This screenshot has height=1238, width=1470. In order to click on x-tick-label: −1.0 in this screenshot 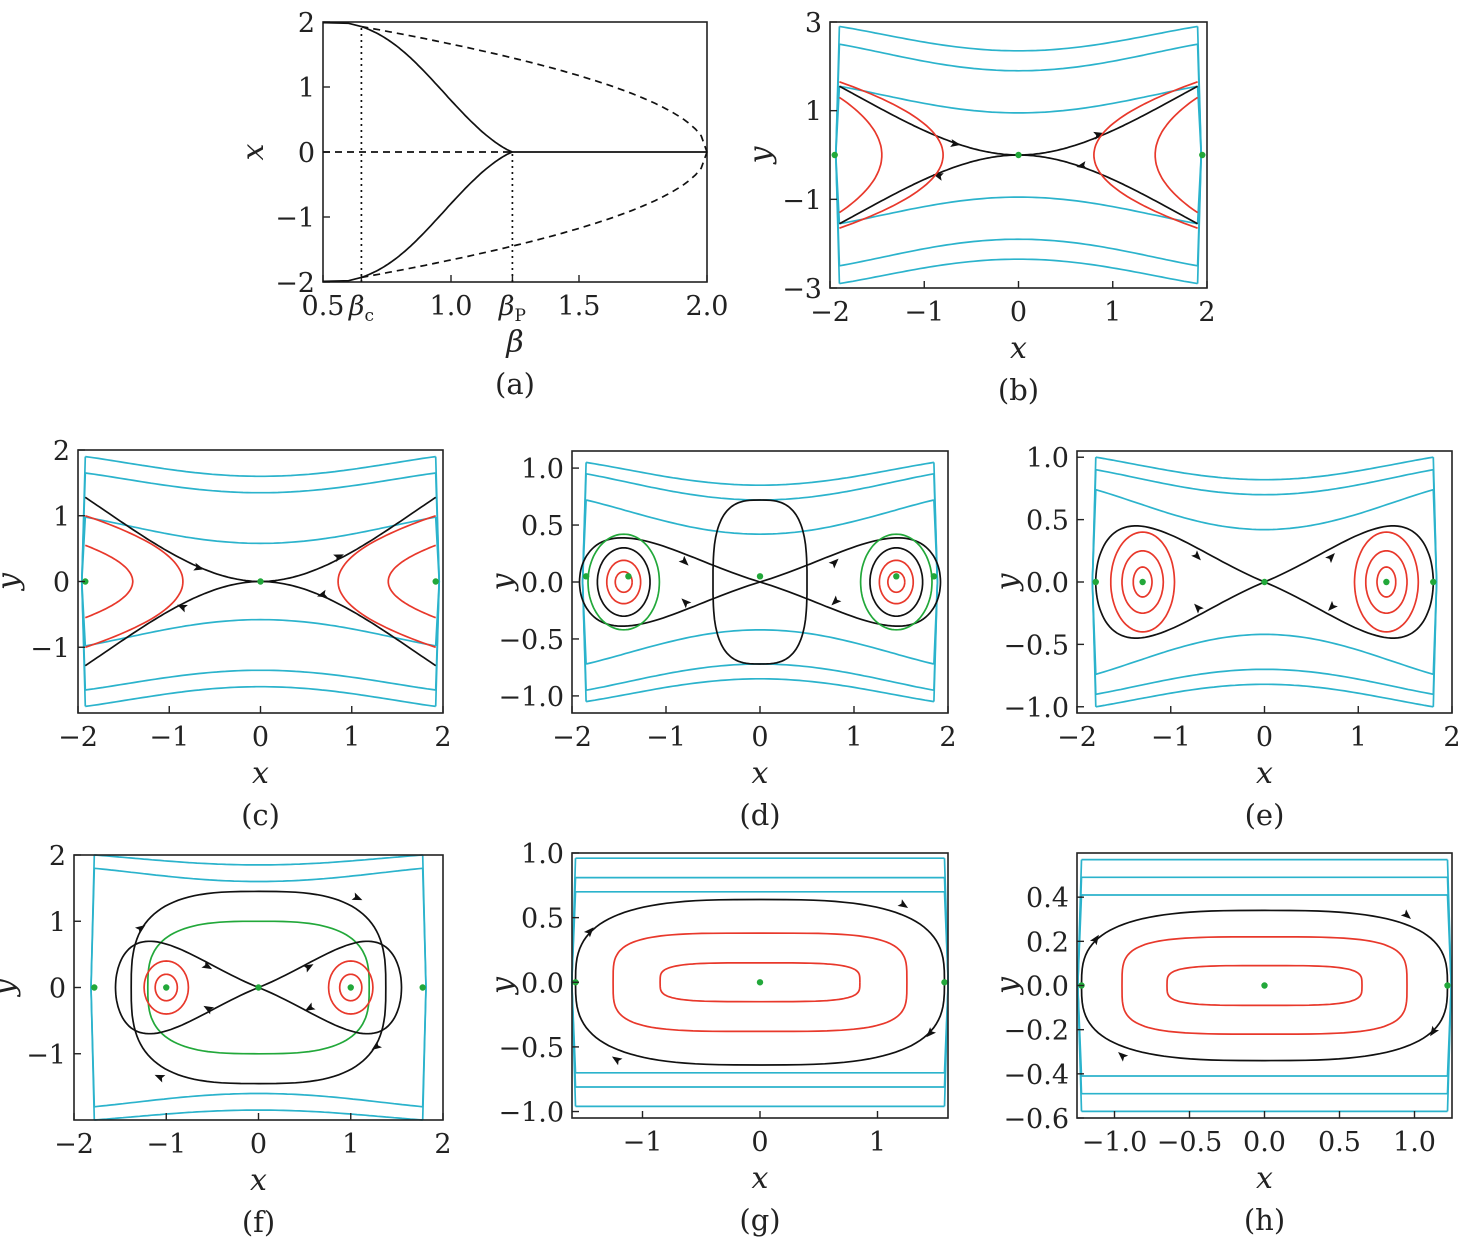, I will do `click(1115, 1142)`.